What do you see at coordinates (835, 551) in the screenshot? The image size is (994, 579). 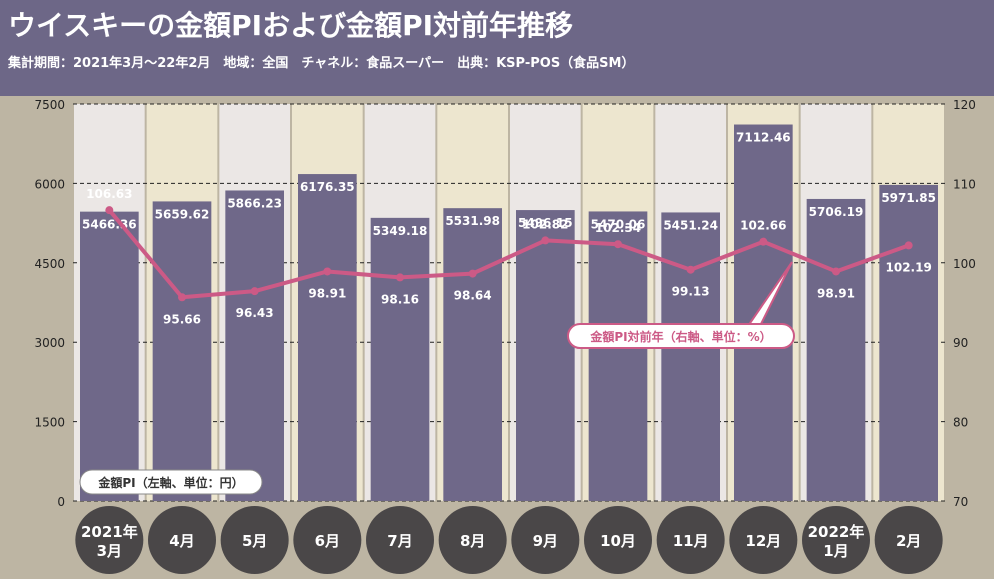 I see `x-tick-label: 1月` at bounding box center [835, 551].